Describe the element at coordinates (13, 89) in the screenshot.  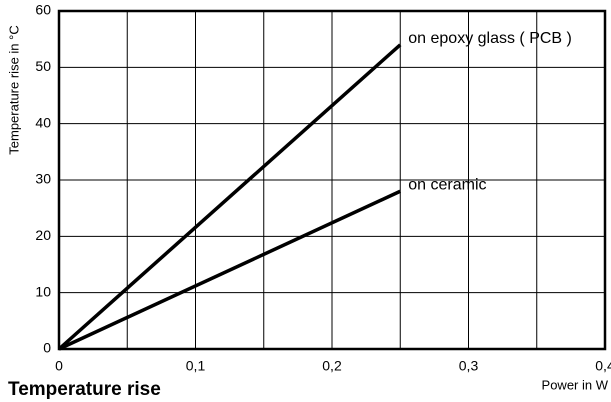
I see `y-axis-label: Temperature rise in °C` at that location.